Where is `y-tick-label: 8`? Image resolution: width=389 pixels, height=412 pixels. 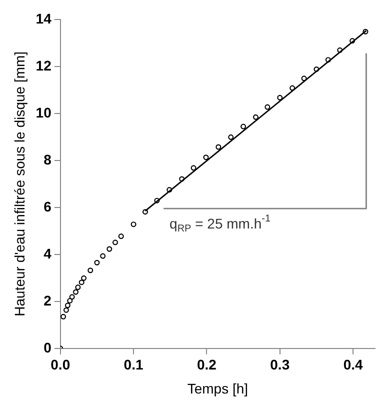
y-tick-label: 8 is located at coordinates (48, 159).